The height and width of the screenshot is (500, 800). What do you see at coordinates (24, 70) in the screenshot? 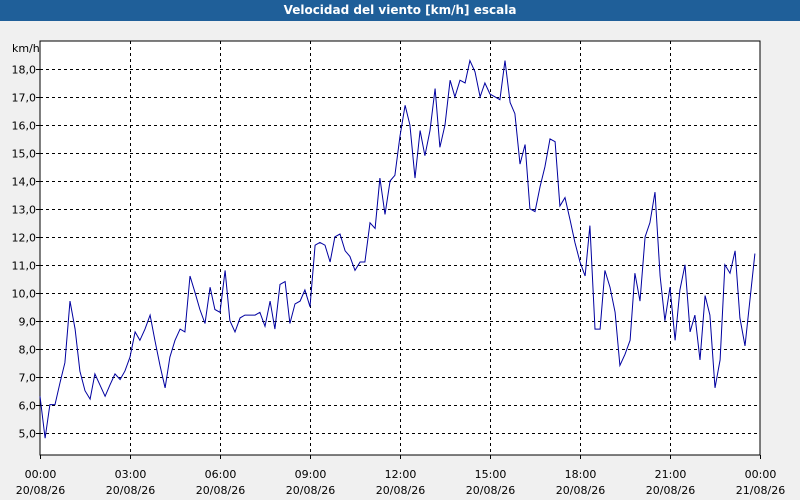
I see `y-tick-label: 18,0` at bounding box center [24, 70].